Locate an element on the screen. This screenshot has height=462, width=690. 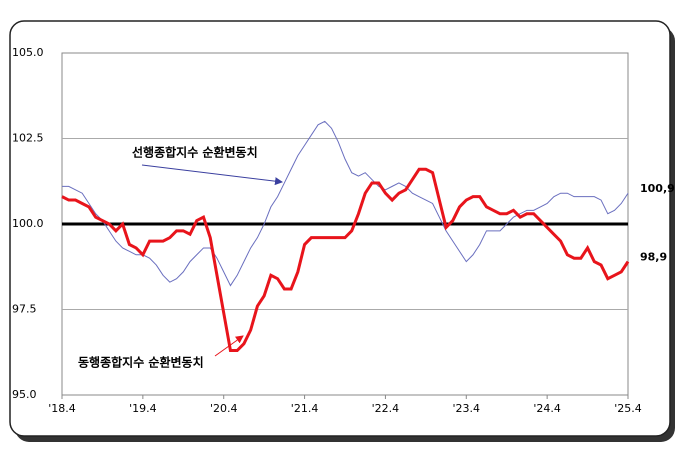
y-tick-label: 105.0 is located at coordinates (28, 52).